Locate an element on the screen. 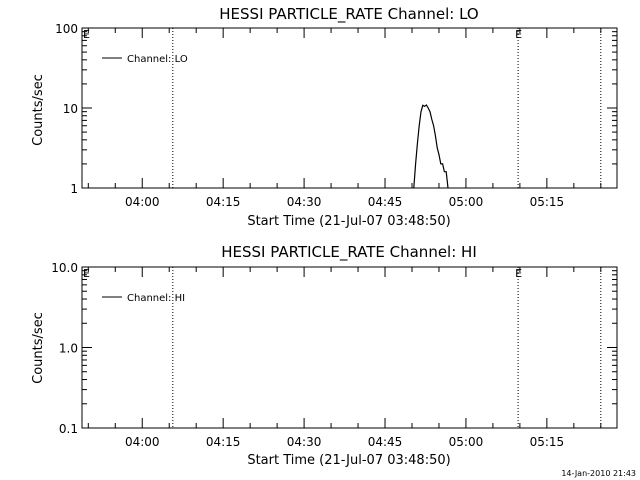 The image size is (640, 480). legend-label: Channel: HI is located at coordinates (156, 298).